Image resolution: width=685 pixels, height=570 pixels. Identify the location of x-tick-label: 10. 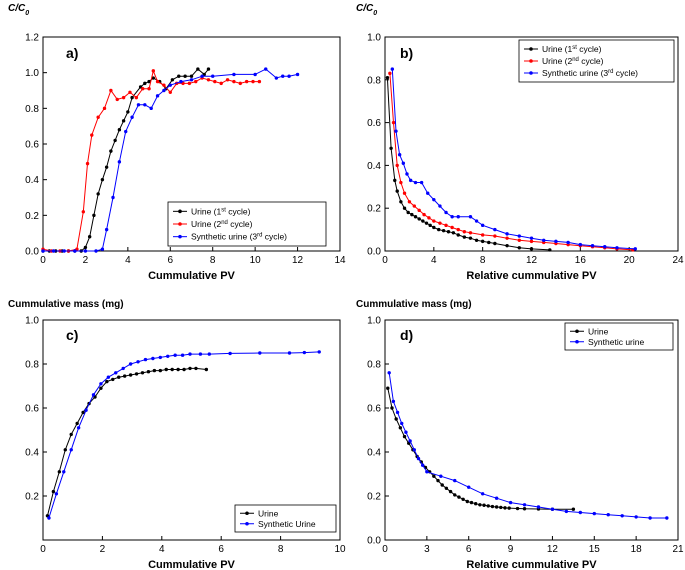
(340, 549).